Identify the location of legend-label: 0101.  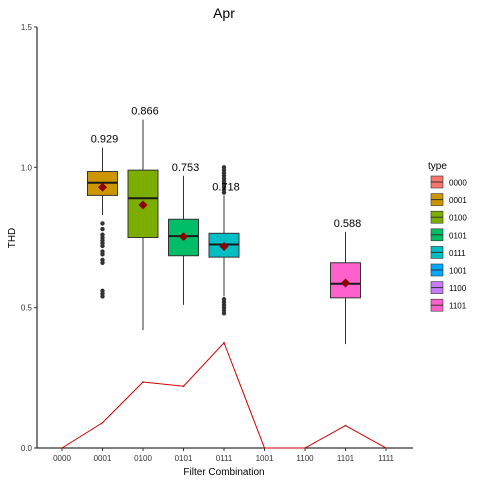
(458, 235).